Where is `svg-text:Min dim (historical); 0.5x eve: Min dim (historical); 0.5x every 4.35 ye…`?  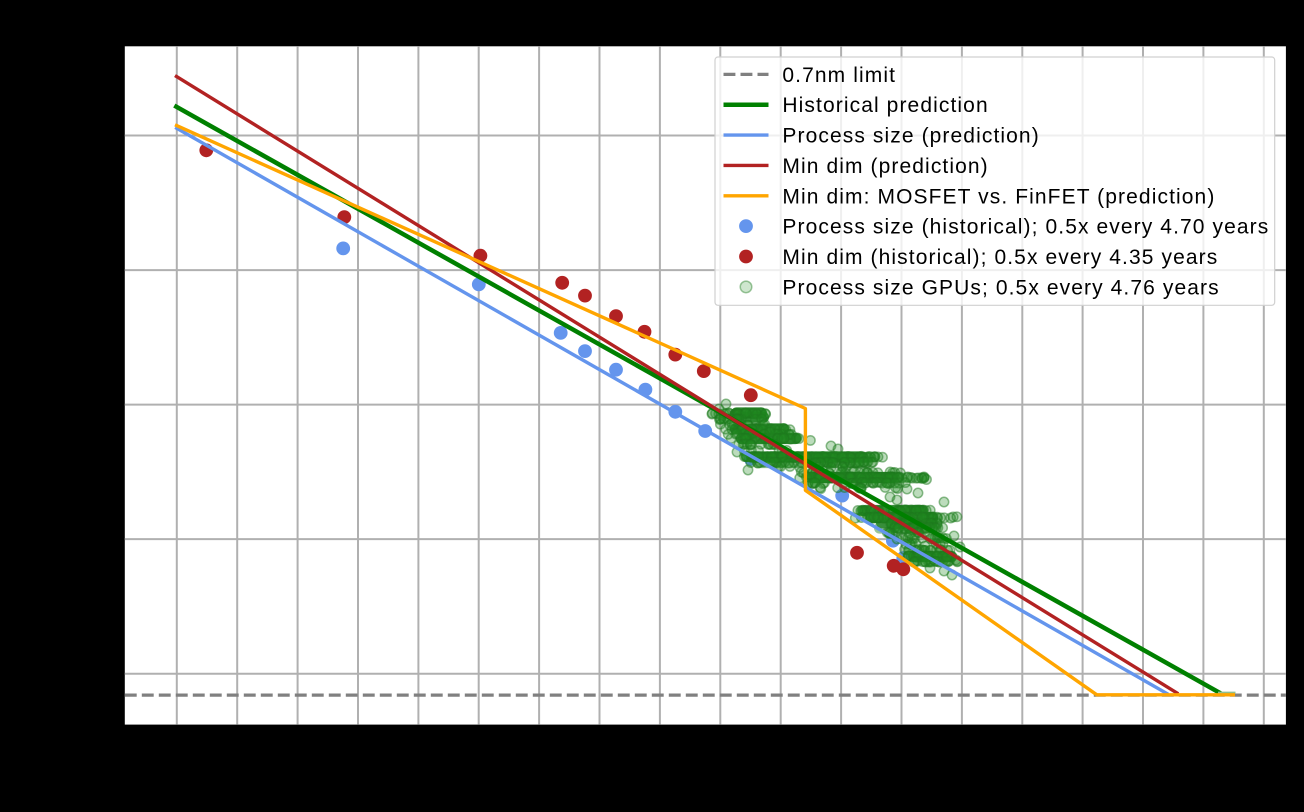
svg-text:Min dim (historical); 0.5x eve: Min dim (historical); 0.5x every 4.35 ye… is located at coordinates (1000, 257).